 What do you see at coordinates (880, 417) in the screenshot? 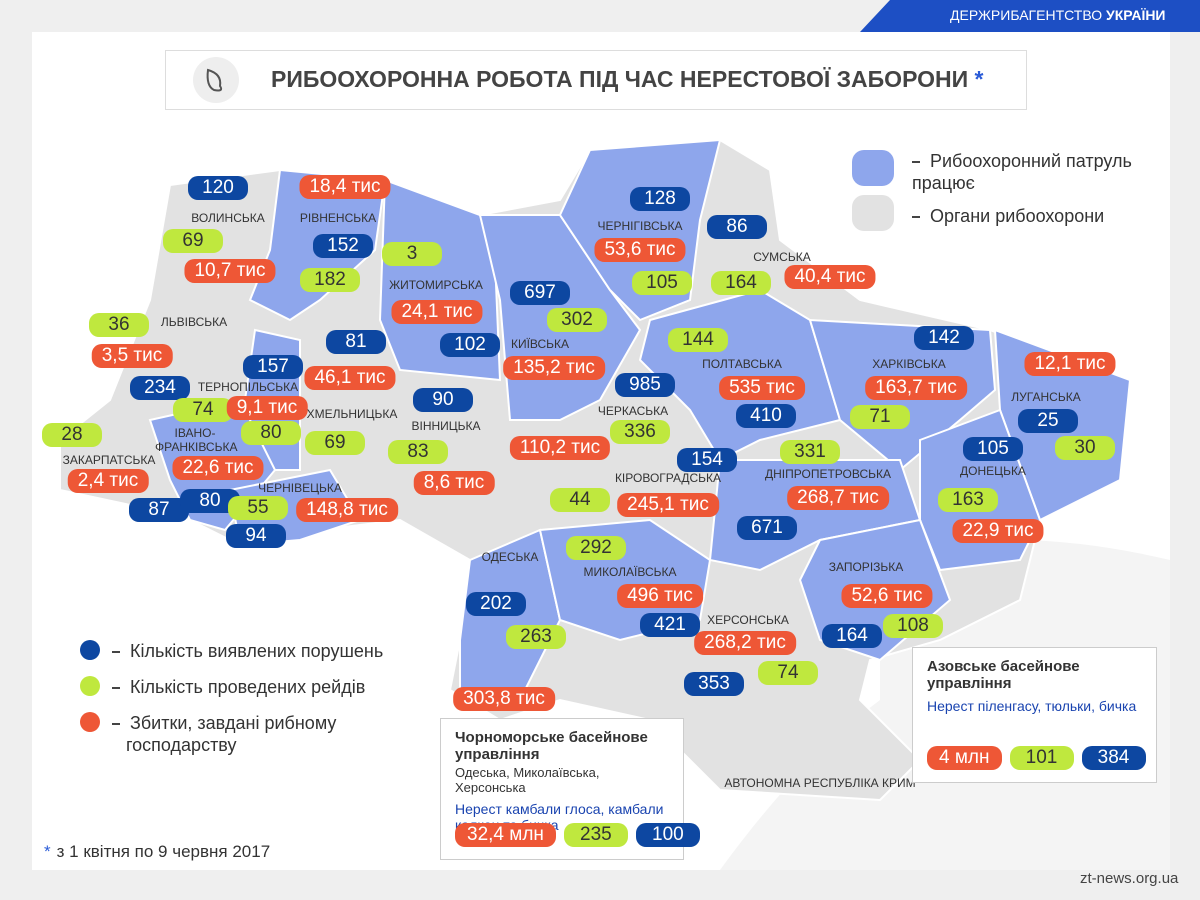
I see `raids-pill: 71` at bounding box center [880, 417].